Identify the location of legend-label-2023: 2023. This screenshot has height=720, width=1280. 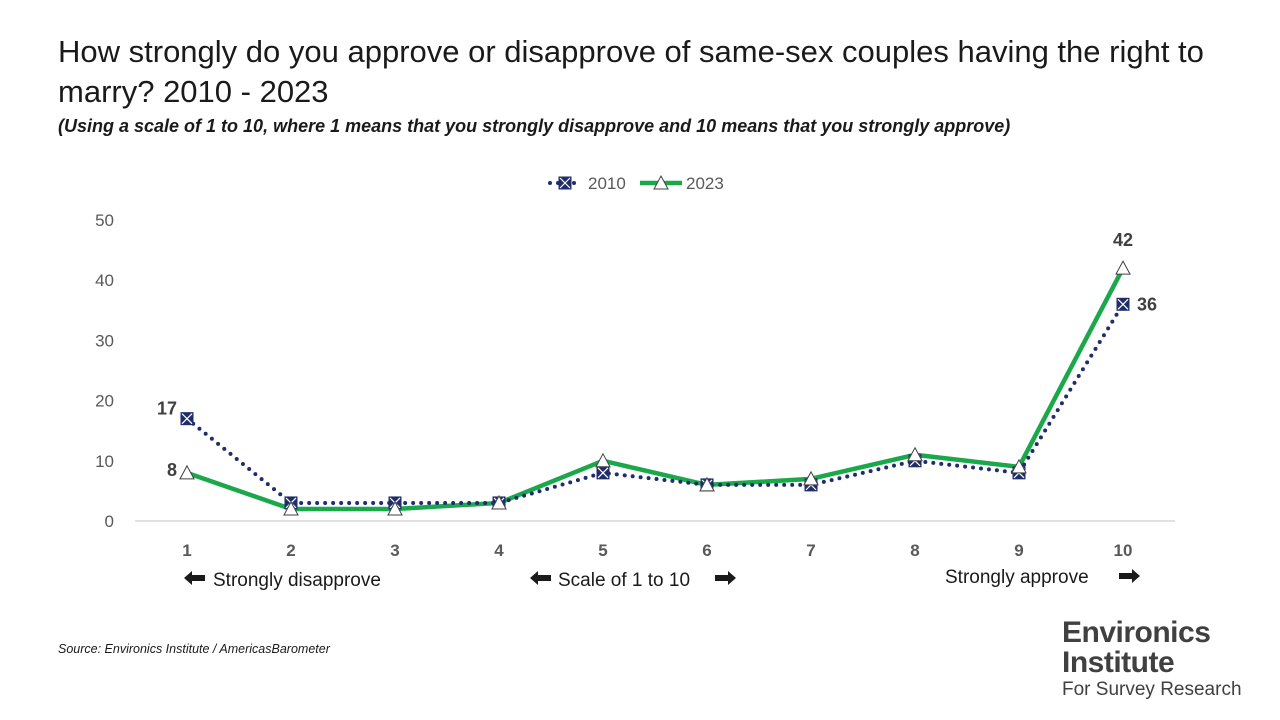
(705, 183).